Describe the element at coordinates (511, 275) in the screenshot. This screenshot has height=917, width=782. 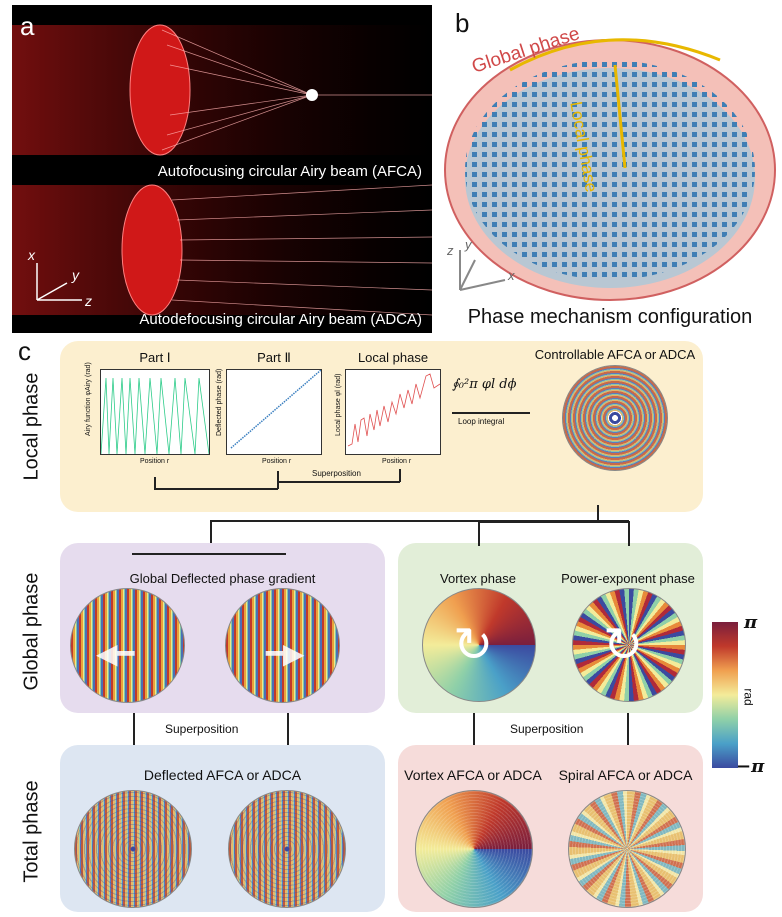
I see `b-axis-x: x` at that location.